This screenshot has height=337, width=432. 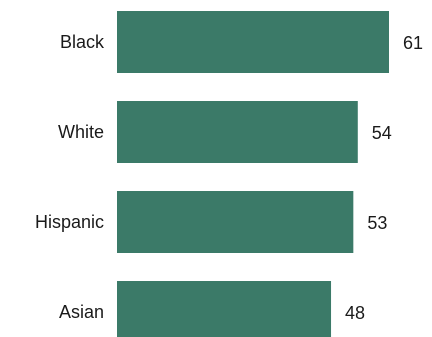 What do you see at coordinates (69, 222) in the screenshot?
I see `category-label-hispanic: Hispanic` at bounding box center [69, 222].